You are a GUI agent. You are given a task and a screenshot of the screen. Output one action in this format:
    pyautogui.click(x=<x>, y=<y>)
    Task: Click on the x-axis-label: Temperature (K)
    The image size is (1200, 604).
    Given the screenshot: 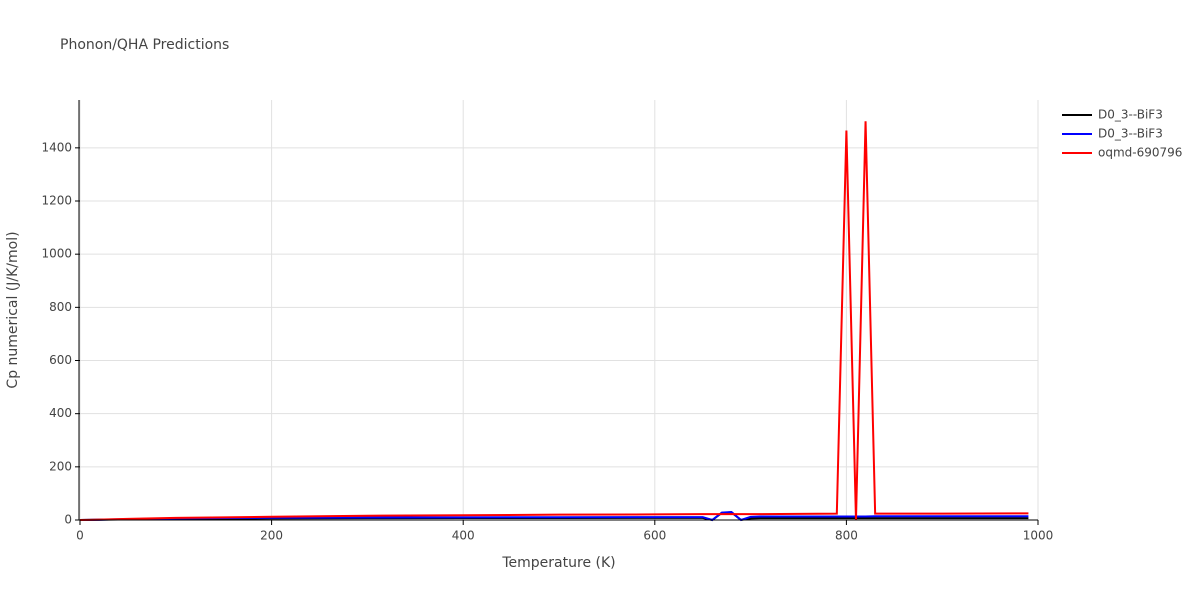 What is the action you would take?
    pyautogui.click(x=558, y=563)
    